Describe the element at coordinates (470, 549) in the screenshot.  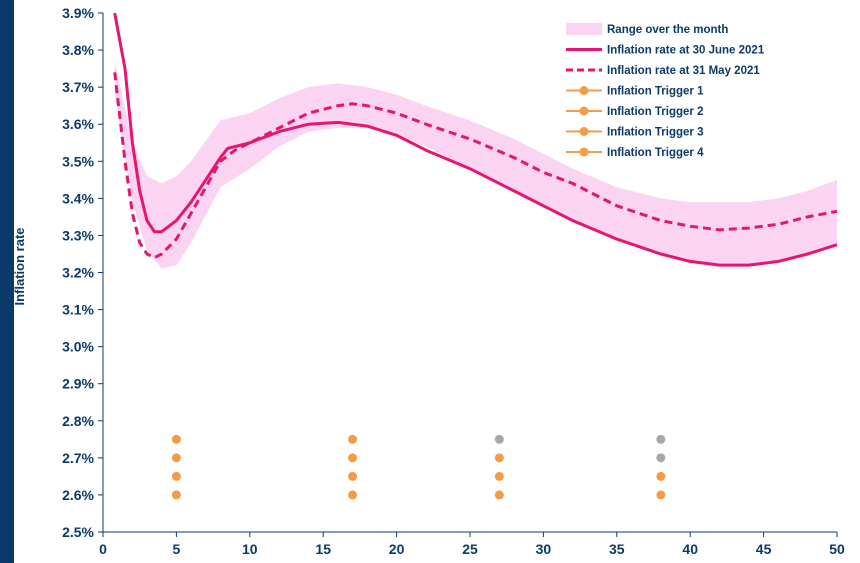
I see `x-tick-label: 25` at that location.